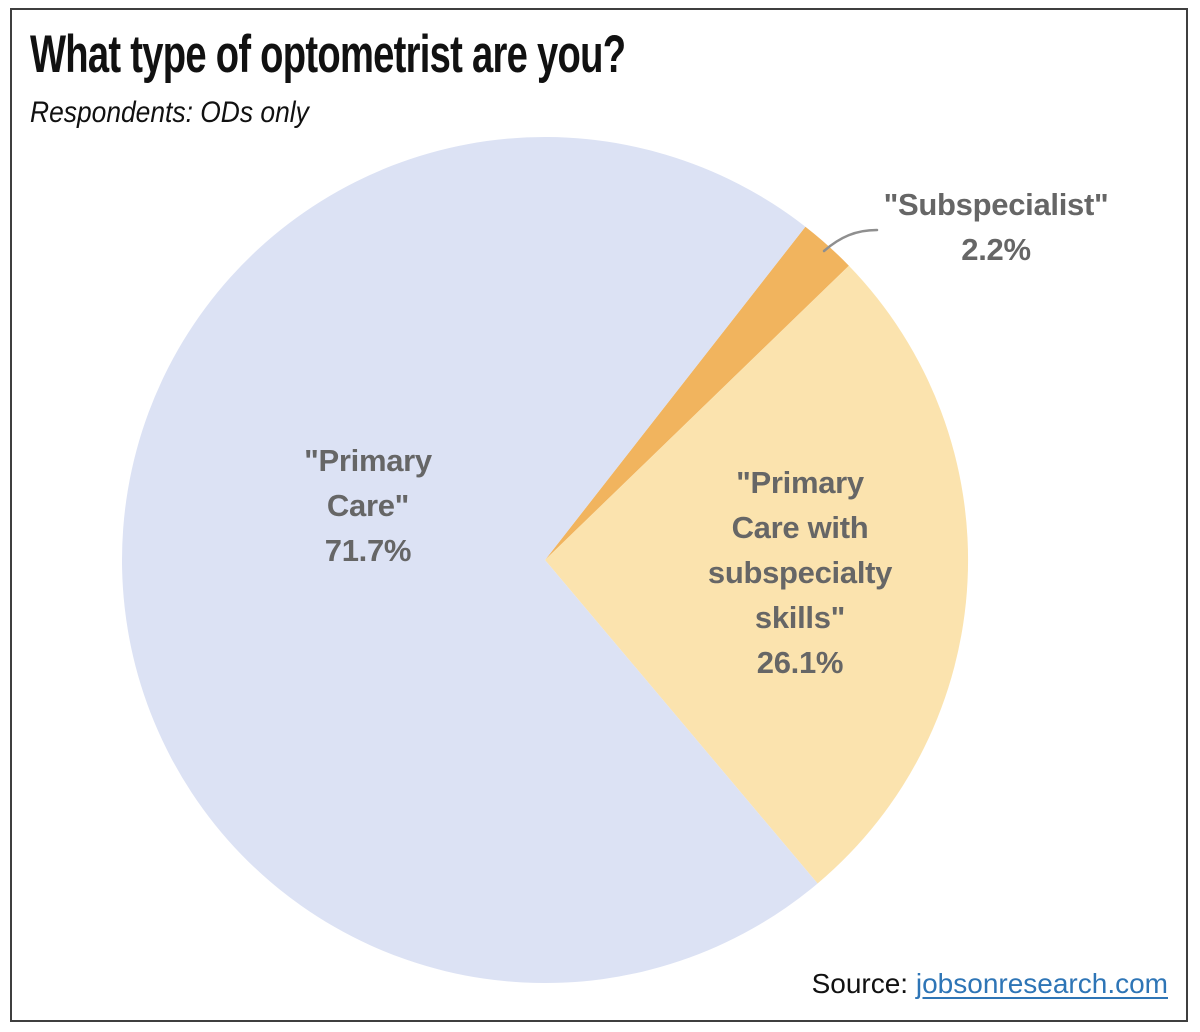 This screenshot has height=1032, width=1200. What do you see at coordinates (169, 112) in the screenshot?
I see `chart-subtitle: Respondents: ODs only` at bounding box center [169, 112].